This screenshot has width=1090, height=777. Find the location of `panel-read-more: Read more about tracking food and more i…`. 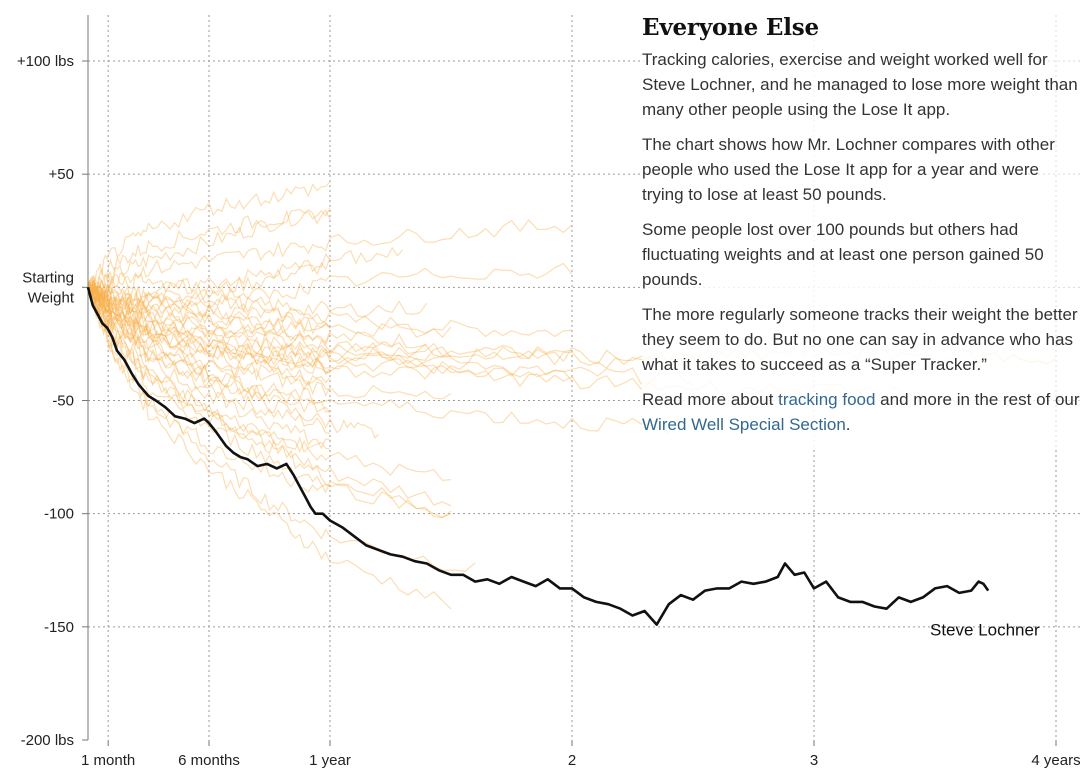

panel-read-more: Read more about tracking food and more i… is located at coordinates (861, 412).